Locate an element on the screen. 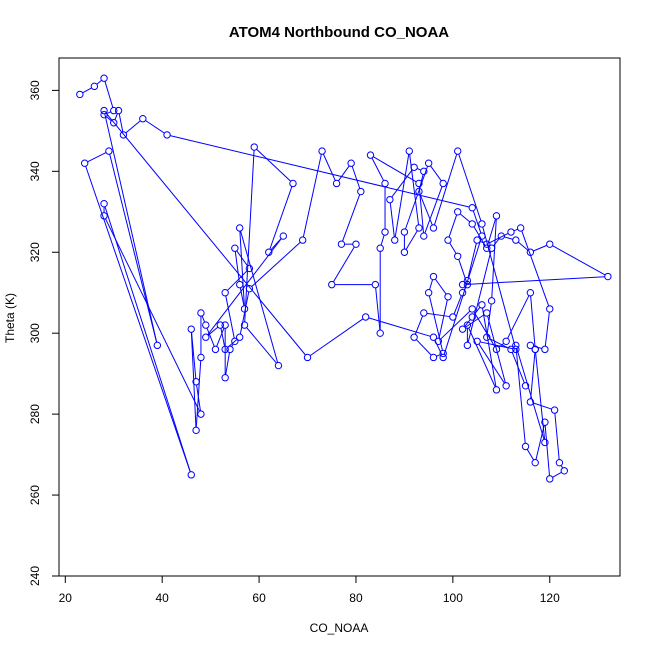  y-tick-label: 280 is located at coordinates (35, 414).